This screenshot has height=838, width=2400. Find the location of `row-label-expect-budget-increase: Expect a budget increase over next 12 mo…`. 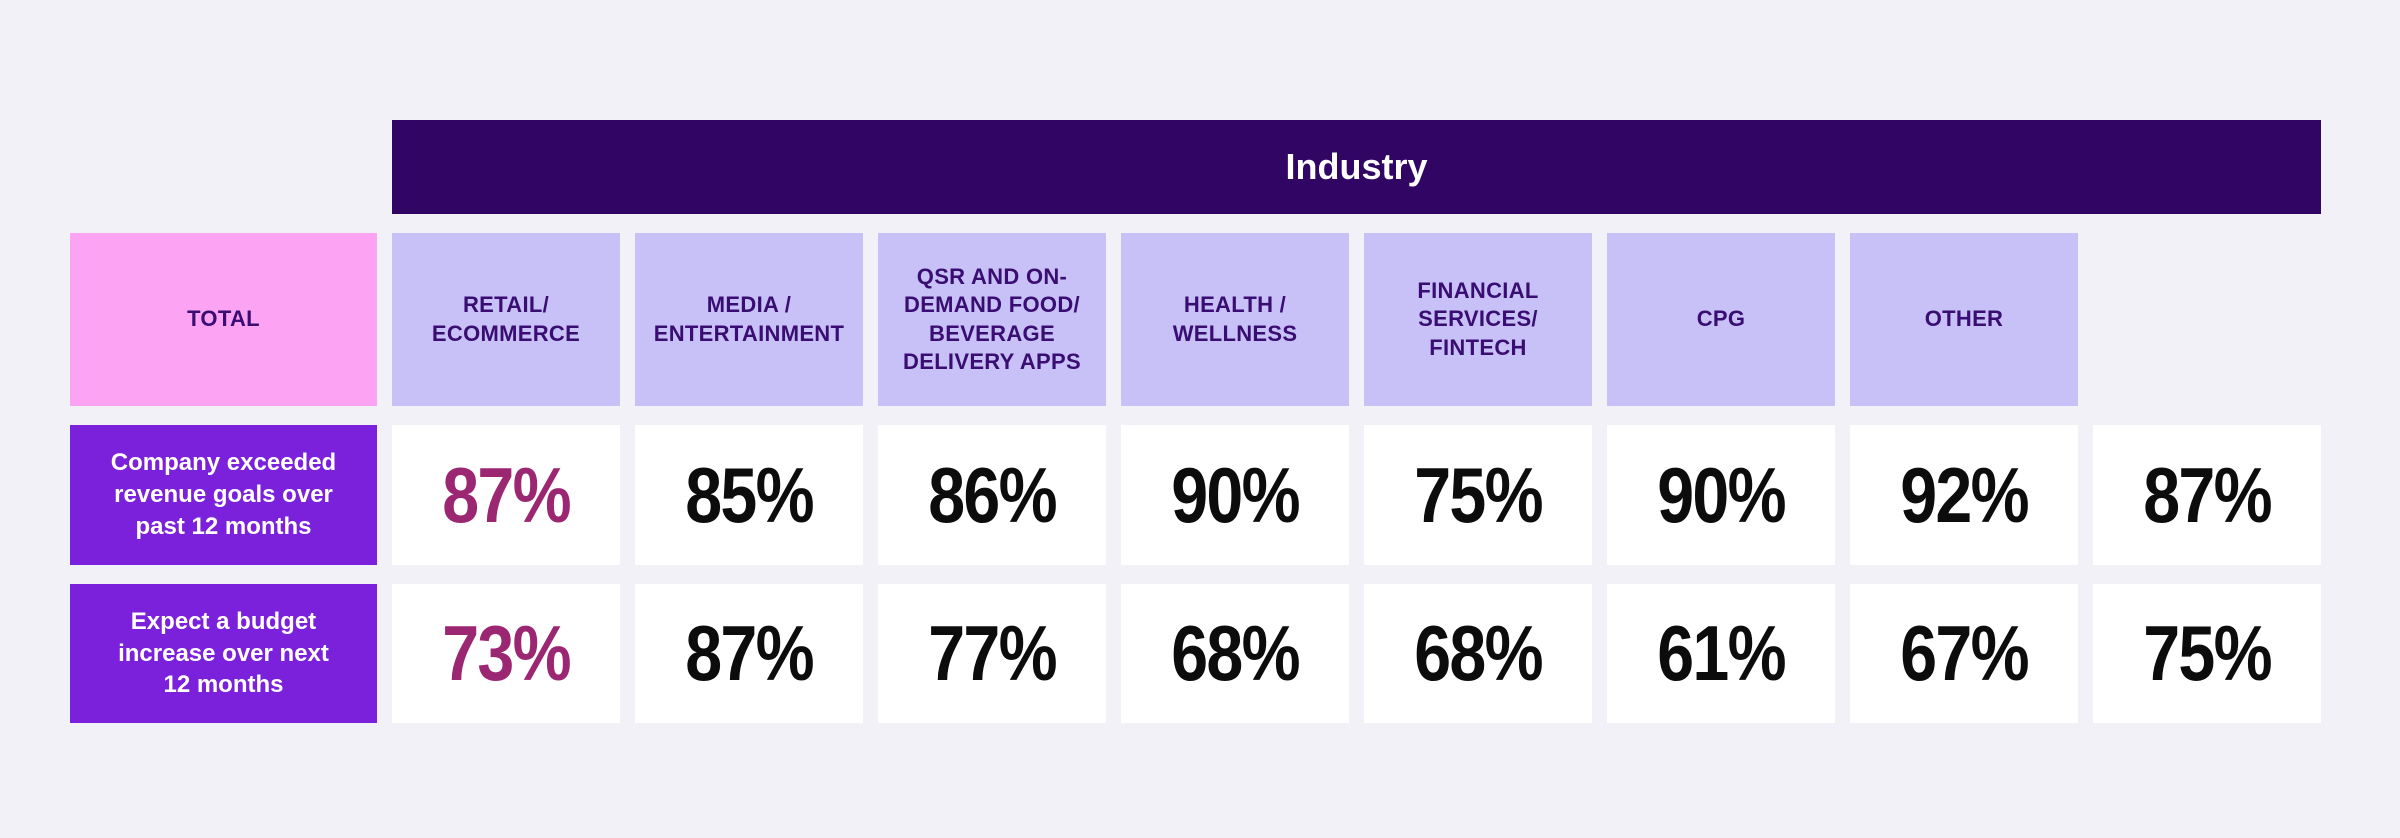

row-label-expect-budget-increase: Expect a budget increase over next 12 mo… is located at coordinates (223, 653).